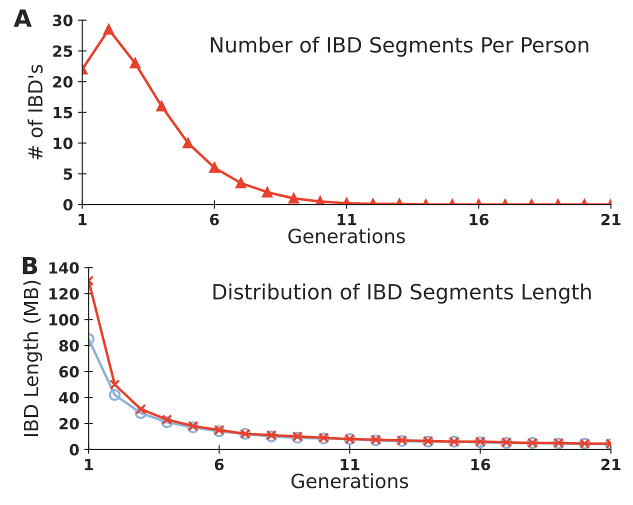  I want to click on y-tick-label: 15, so click(63, 112).